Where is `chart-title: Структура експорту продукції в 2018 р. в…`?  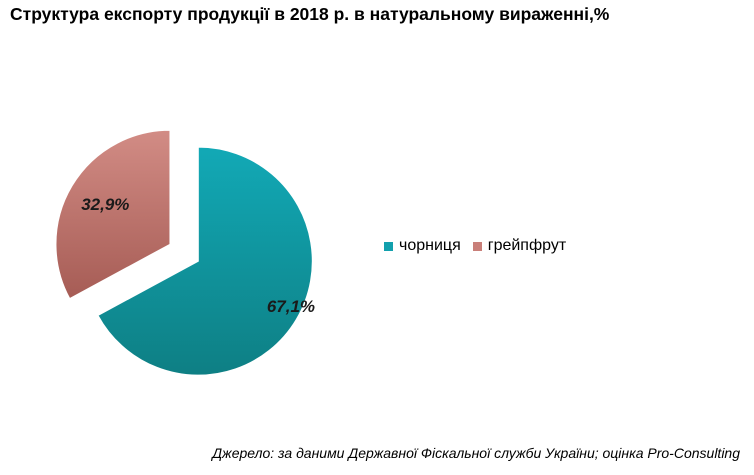 chart-title: Структура експорту продукції в 2018 р. в… is located at coordinates (310, 14).